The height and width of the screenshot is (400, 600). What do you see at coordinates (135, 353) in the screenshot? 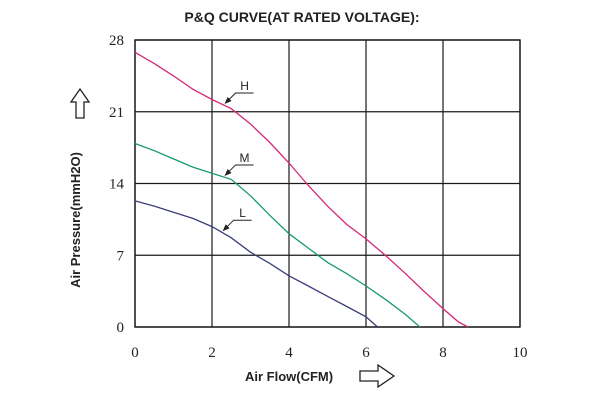
I see `x-tick-label: 0` at bounding box center [135, 353].